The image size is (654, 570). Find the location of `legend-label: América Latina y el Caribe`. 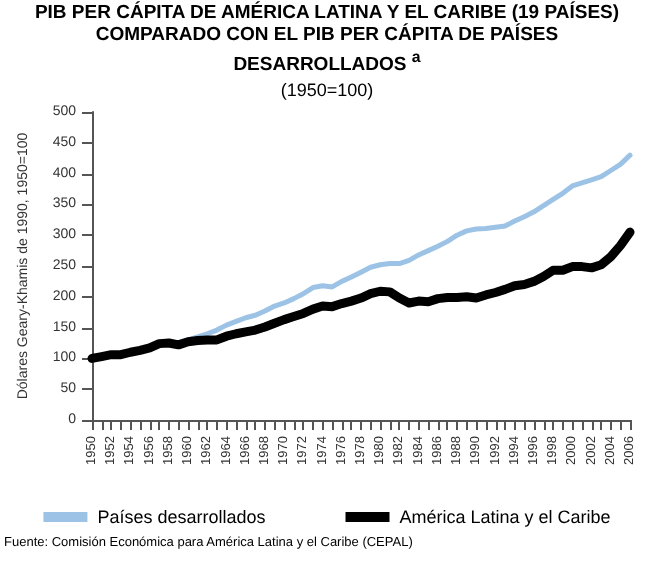

legend-label: América Latina y el Caribe is located at coordinates (505, 517).